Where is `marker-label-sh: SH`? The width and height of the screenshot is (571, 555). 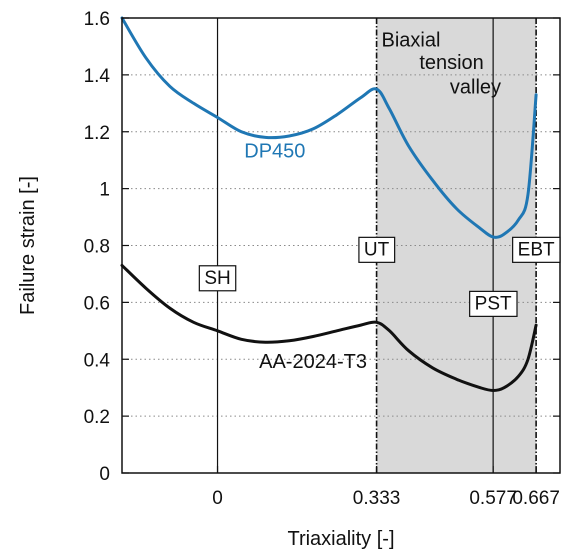
marker-label-sh: SH is located at coordinates (217, 278).